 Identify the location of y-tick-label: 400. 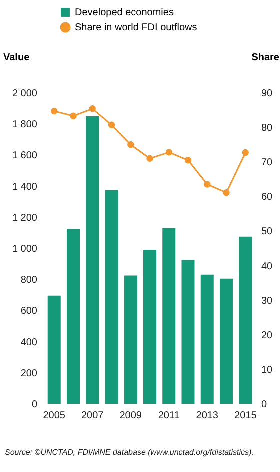
(29, 342).